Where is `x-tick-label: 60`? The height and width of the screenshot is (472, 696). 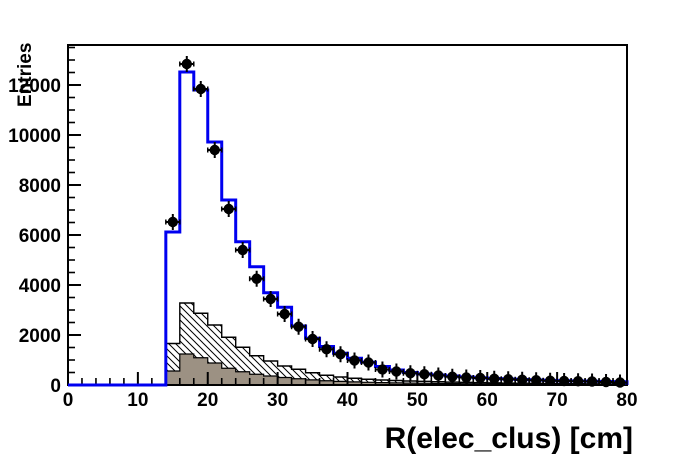
x-tick-label: 60 is located at coordinates (487, 400).